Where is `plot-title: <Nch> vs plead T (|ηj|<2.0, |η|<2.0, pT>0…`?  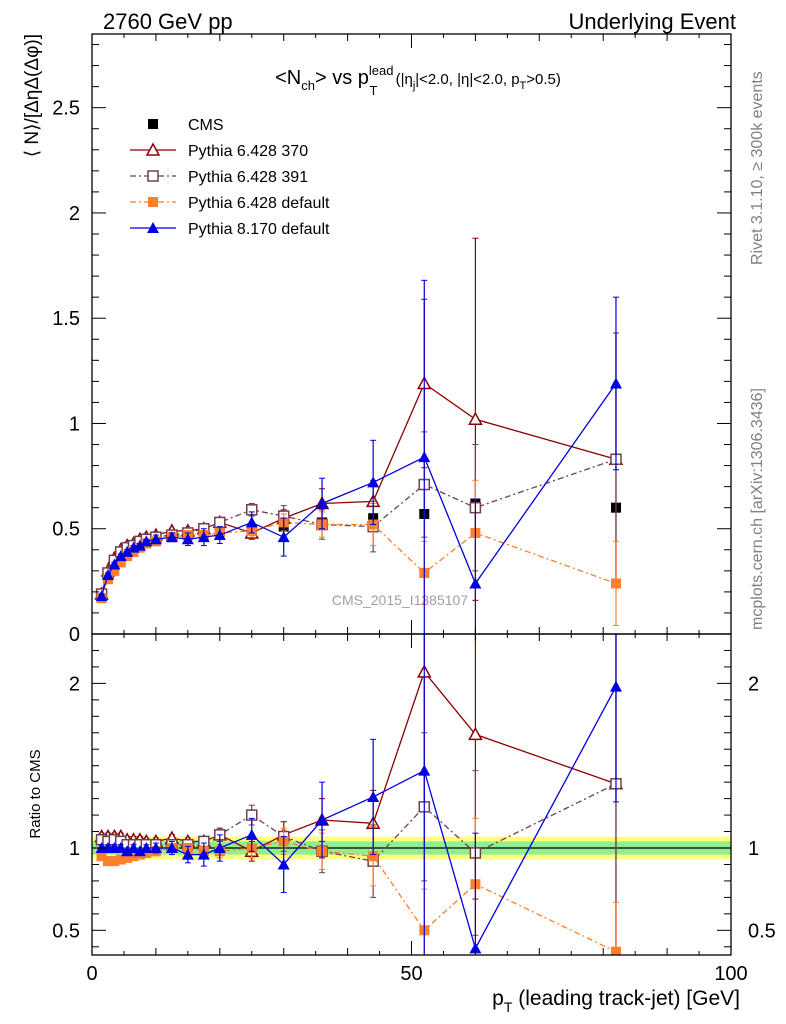 plot-title: <Nch> vs plead T (|ηj|<2.0, |η|<2.0, pT>0… is located at coordinates (418, 80).